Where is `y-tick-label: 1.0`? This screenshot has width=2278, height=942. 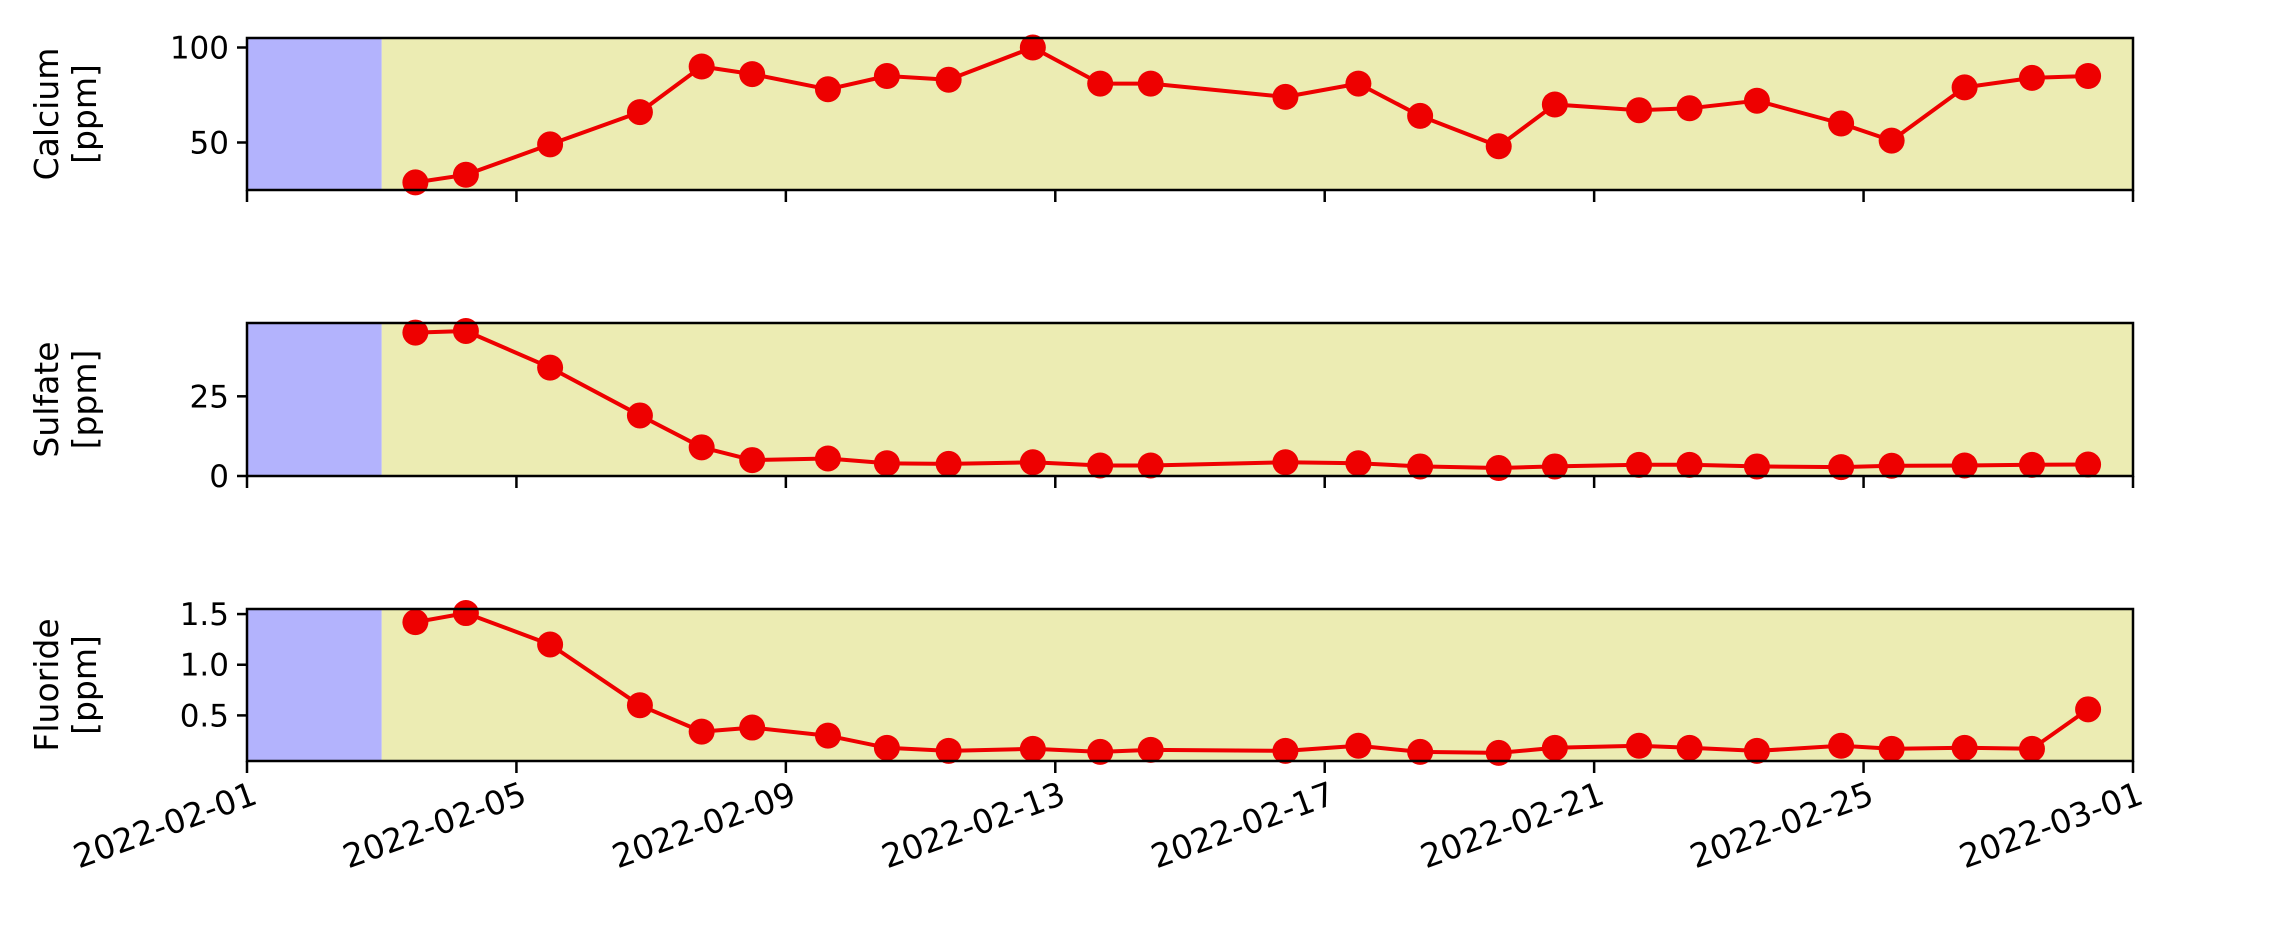
y-tick-label: 1.0 is located at coordinates (204, 666).